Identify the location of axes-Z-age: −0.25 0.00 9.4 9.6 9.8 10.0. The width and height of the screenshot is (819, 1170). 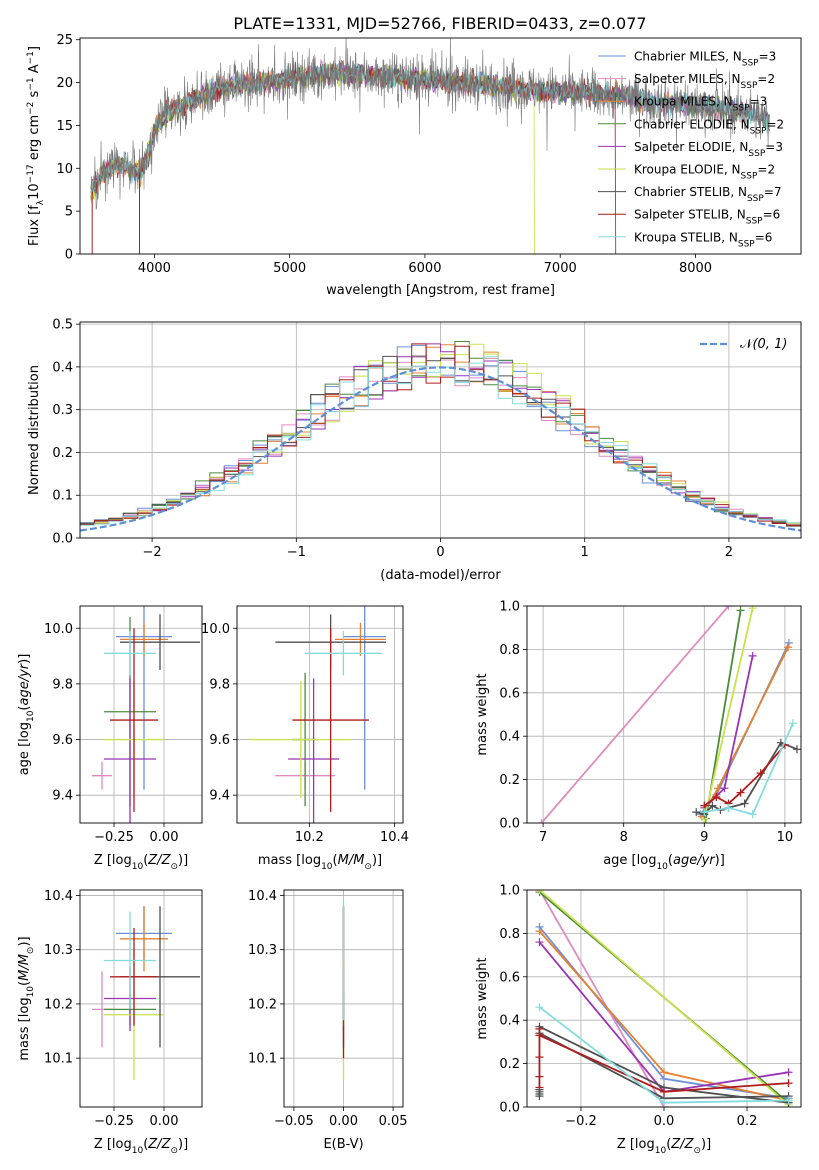
(123, 725).